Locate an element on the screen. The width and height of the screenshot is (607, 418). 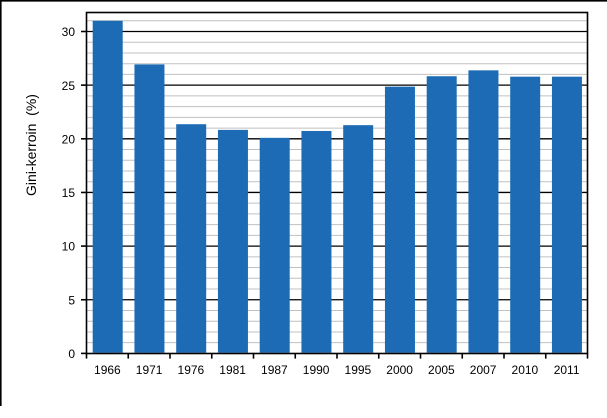
svg-text: 10 is located at coordinates (69, 247).